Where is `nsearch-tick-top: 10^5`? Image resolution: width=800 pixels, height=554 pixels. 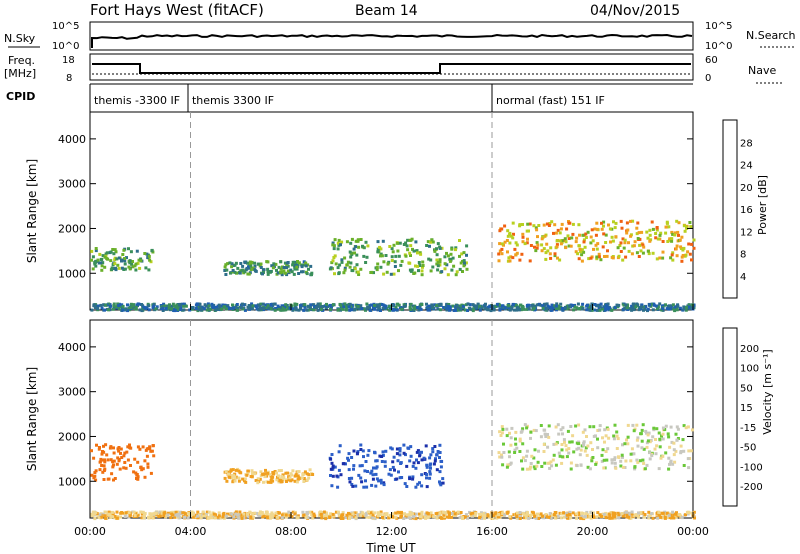 nsearch-tick-top: 10^5 is located at coordinates (718, 26).